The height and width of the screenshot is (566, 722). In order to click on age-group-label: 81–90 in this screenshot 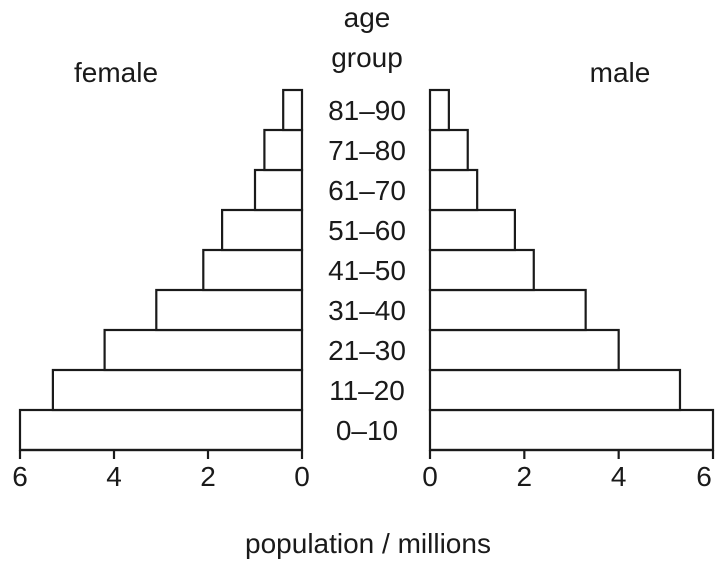, I will do `click(367, 110)`.